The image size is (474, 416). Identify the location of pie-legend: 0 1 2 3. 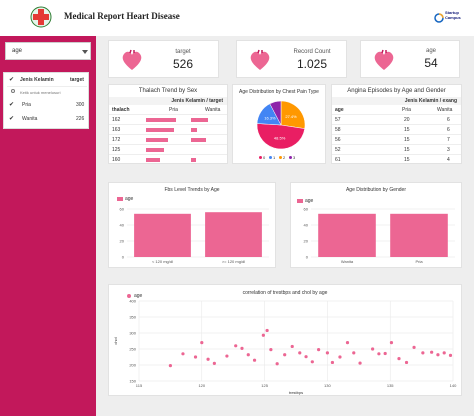
(294, 158).